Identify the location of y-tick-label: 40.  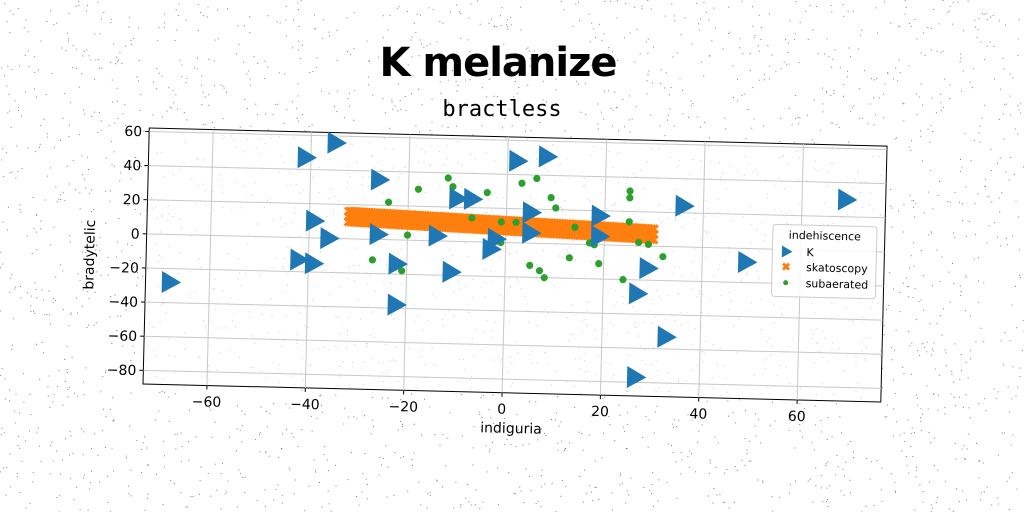
(132, 166).